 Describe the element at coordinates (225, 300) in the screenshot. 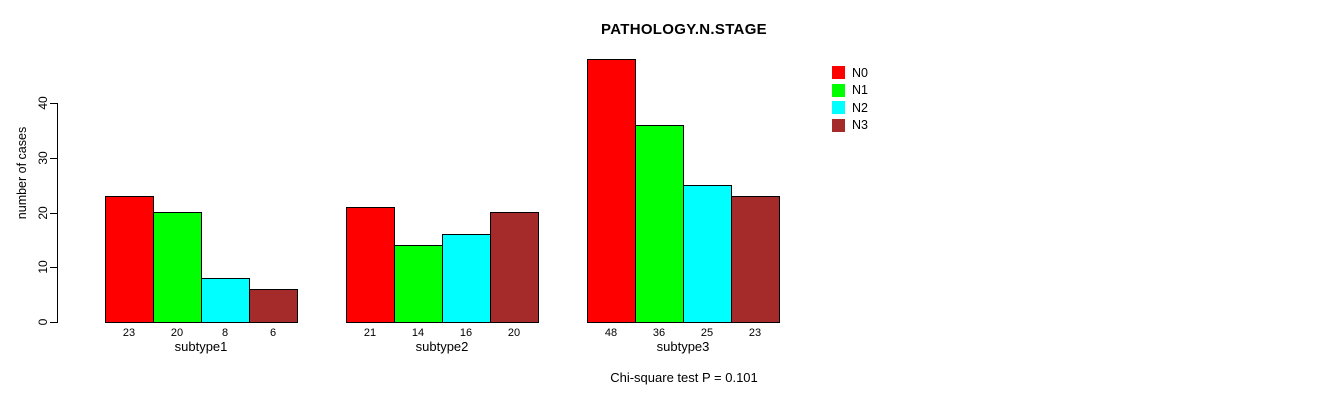

I see `bar-subtype1-N2` at that location.